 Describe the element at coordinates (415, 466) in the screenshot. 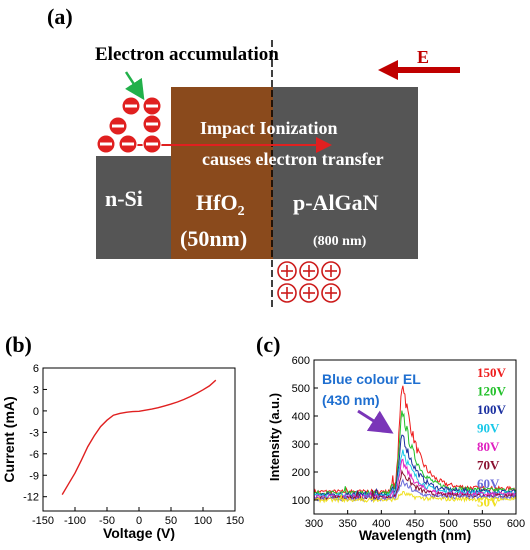

I see `spectrum-100V` at that location.